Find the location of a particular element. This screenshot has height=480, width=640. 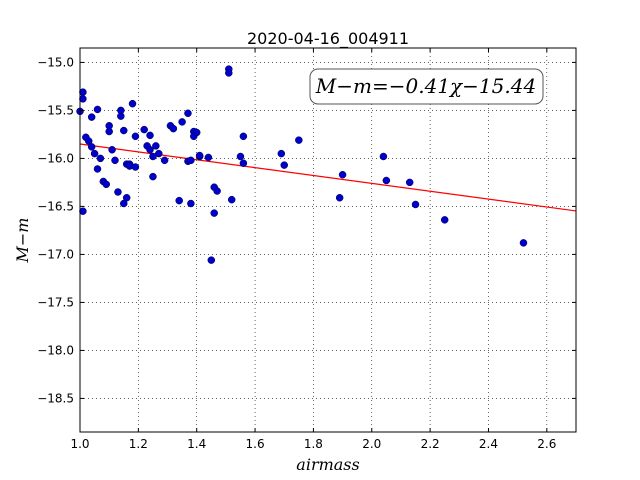

x-axis-label: airmass is located at coordinates (327, 464).